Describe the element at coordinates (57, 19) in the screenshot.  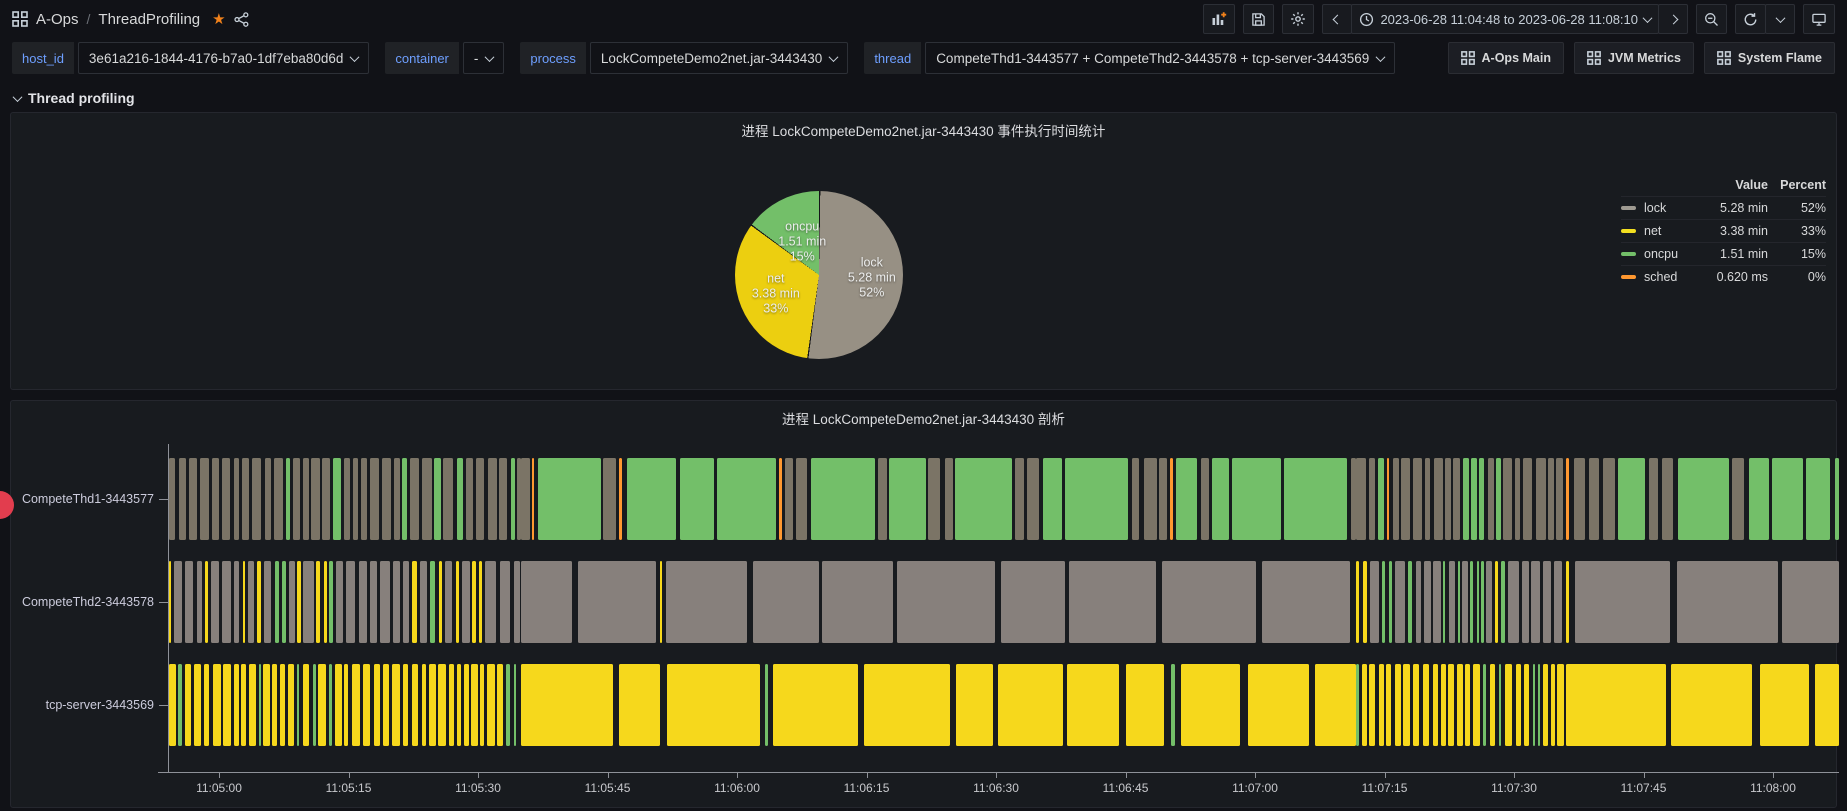
I see `breadcrumb-app: A-Ops` at that location.